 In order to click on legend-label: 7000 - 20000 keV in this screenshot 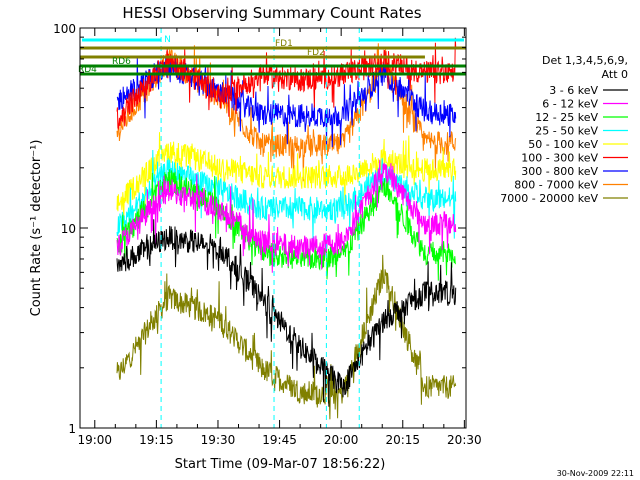, I will do `click(549, 198)`.